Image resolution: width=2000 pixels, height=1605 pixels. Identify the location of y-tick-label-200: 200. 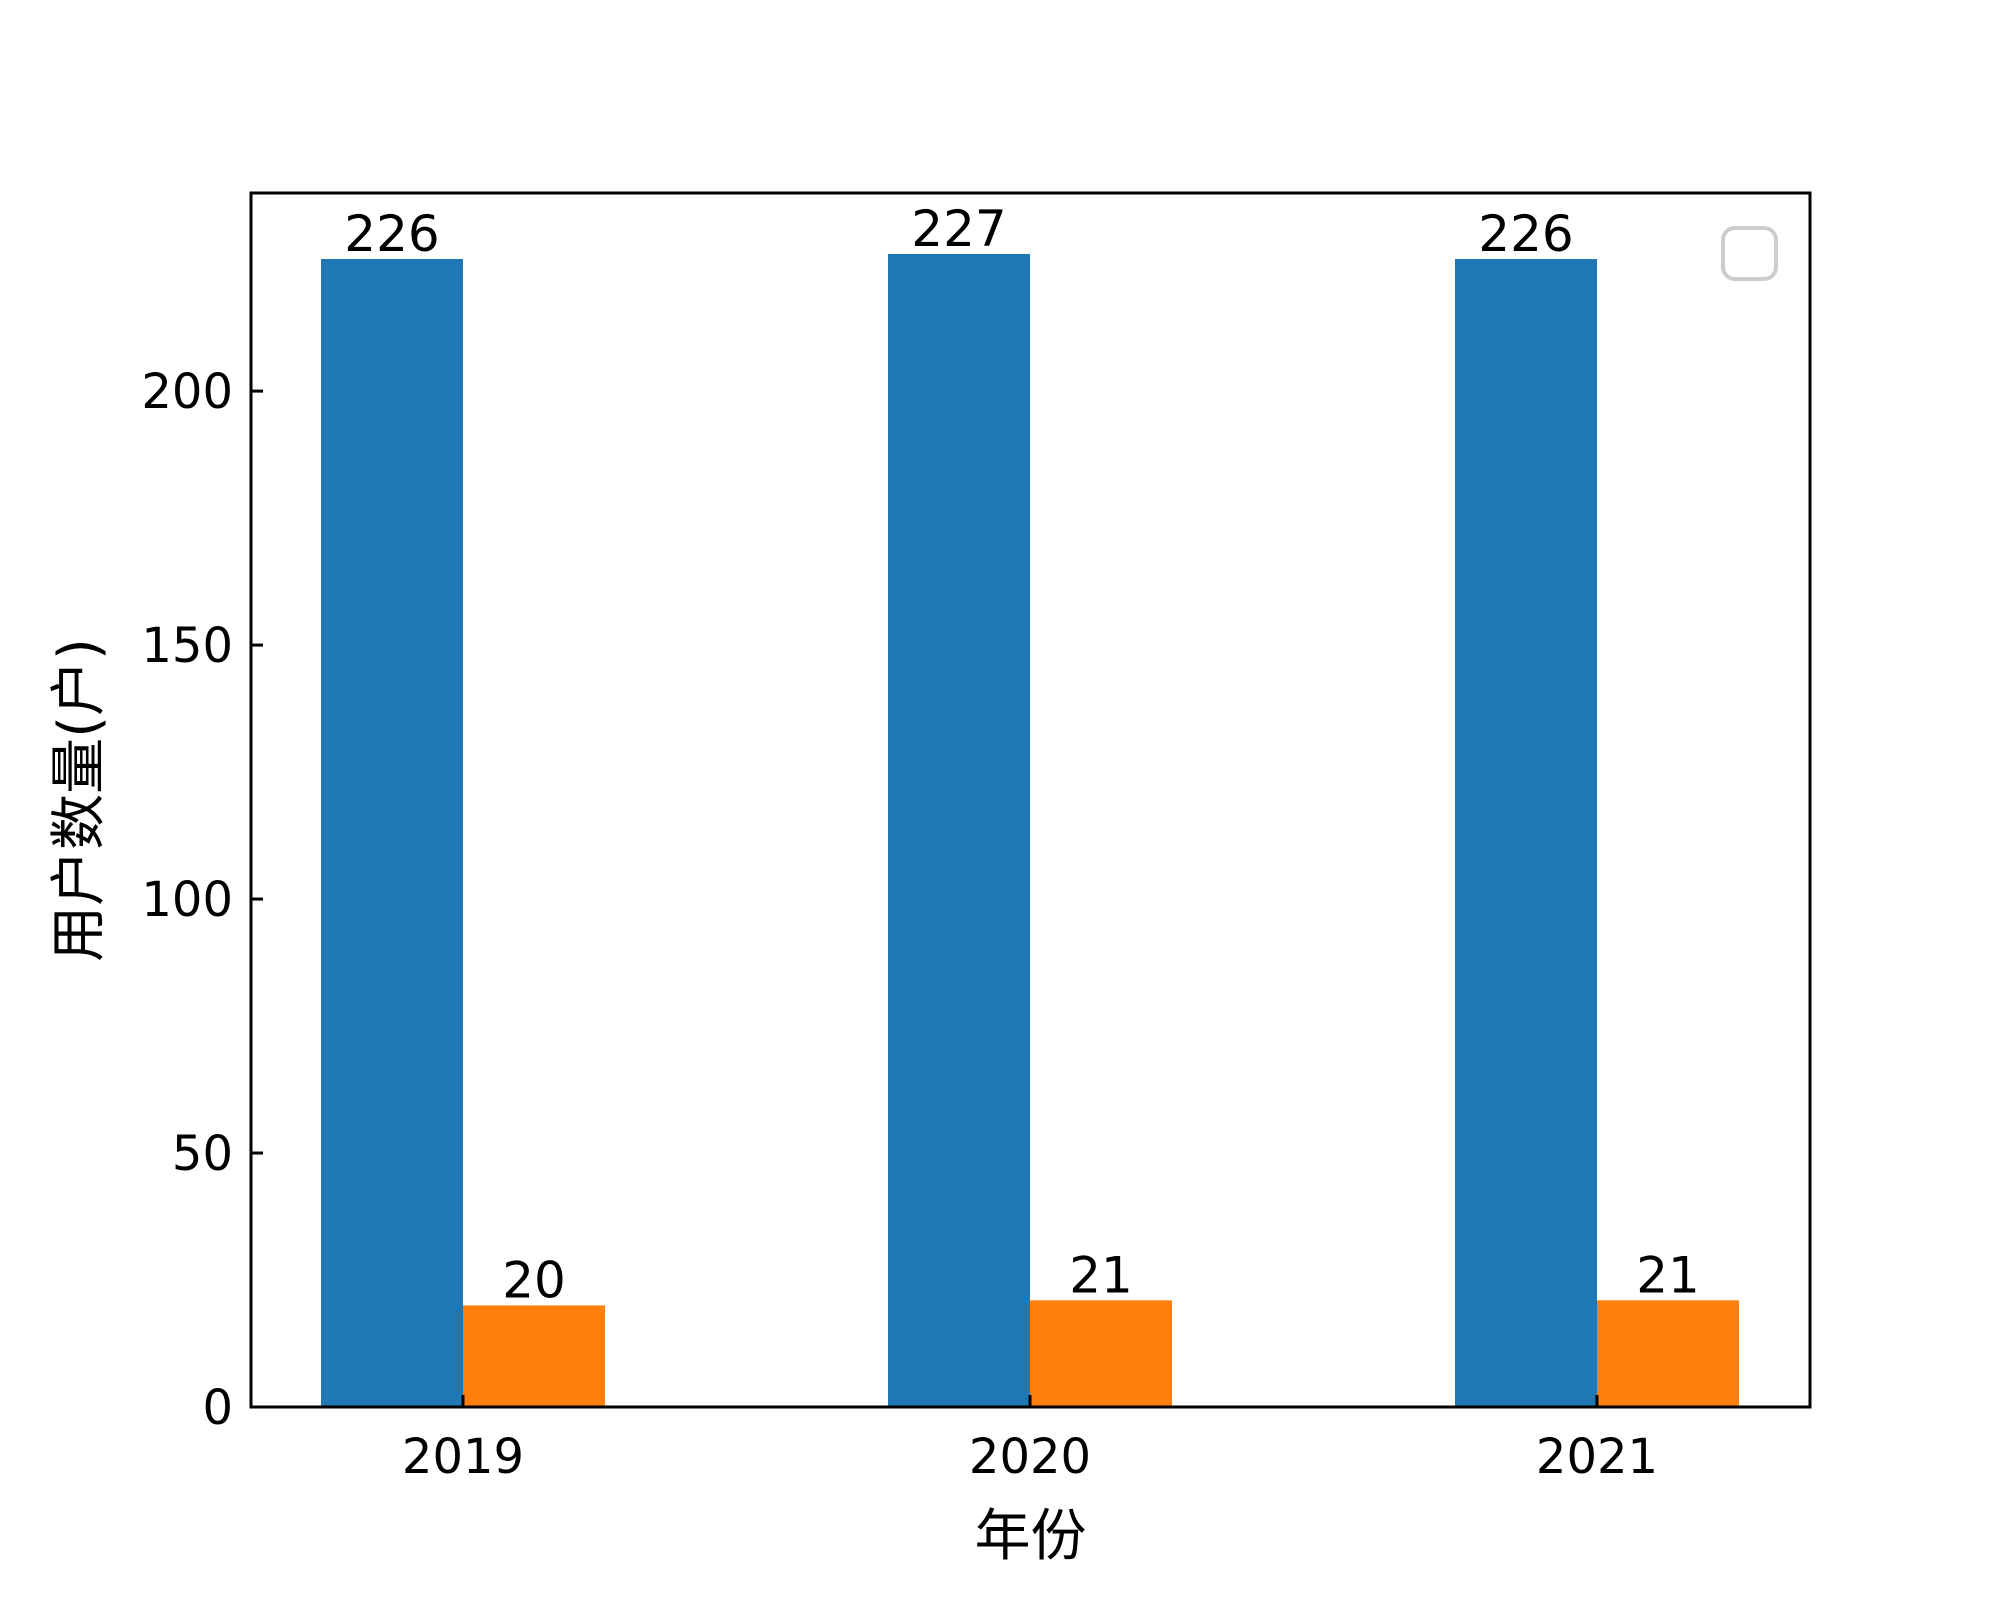
(187, 392).